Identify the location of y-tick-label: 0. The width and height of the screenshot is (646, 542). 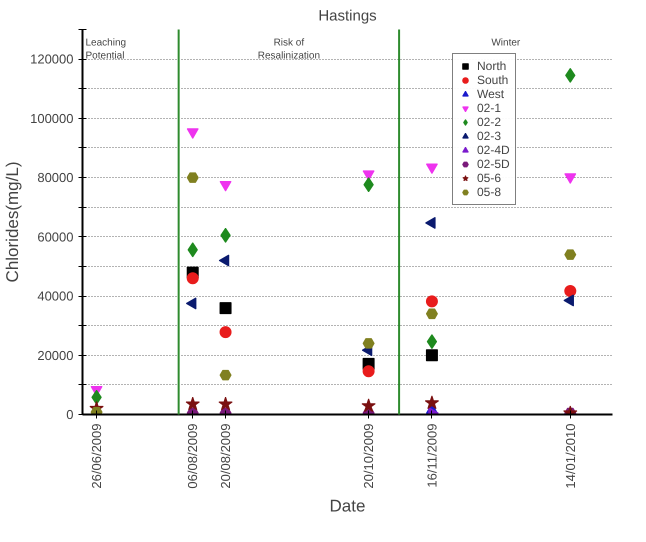
(70, 414).